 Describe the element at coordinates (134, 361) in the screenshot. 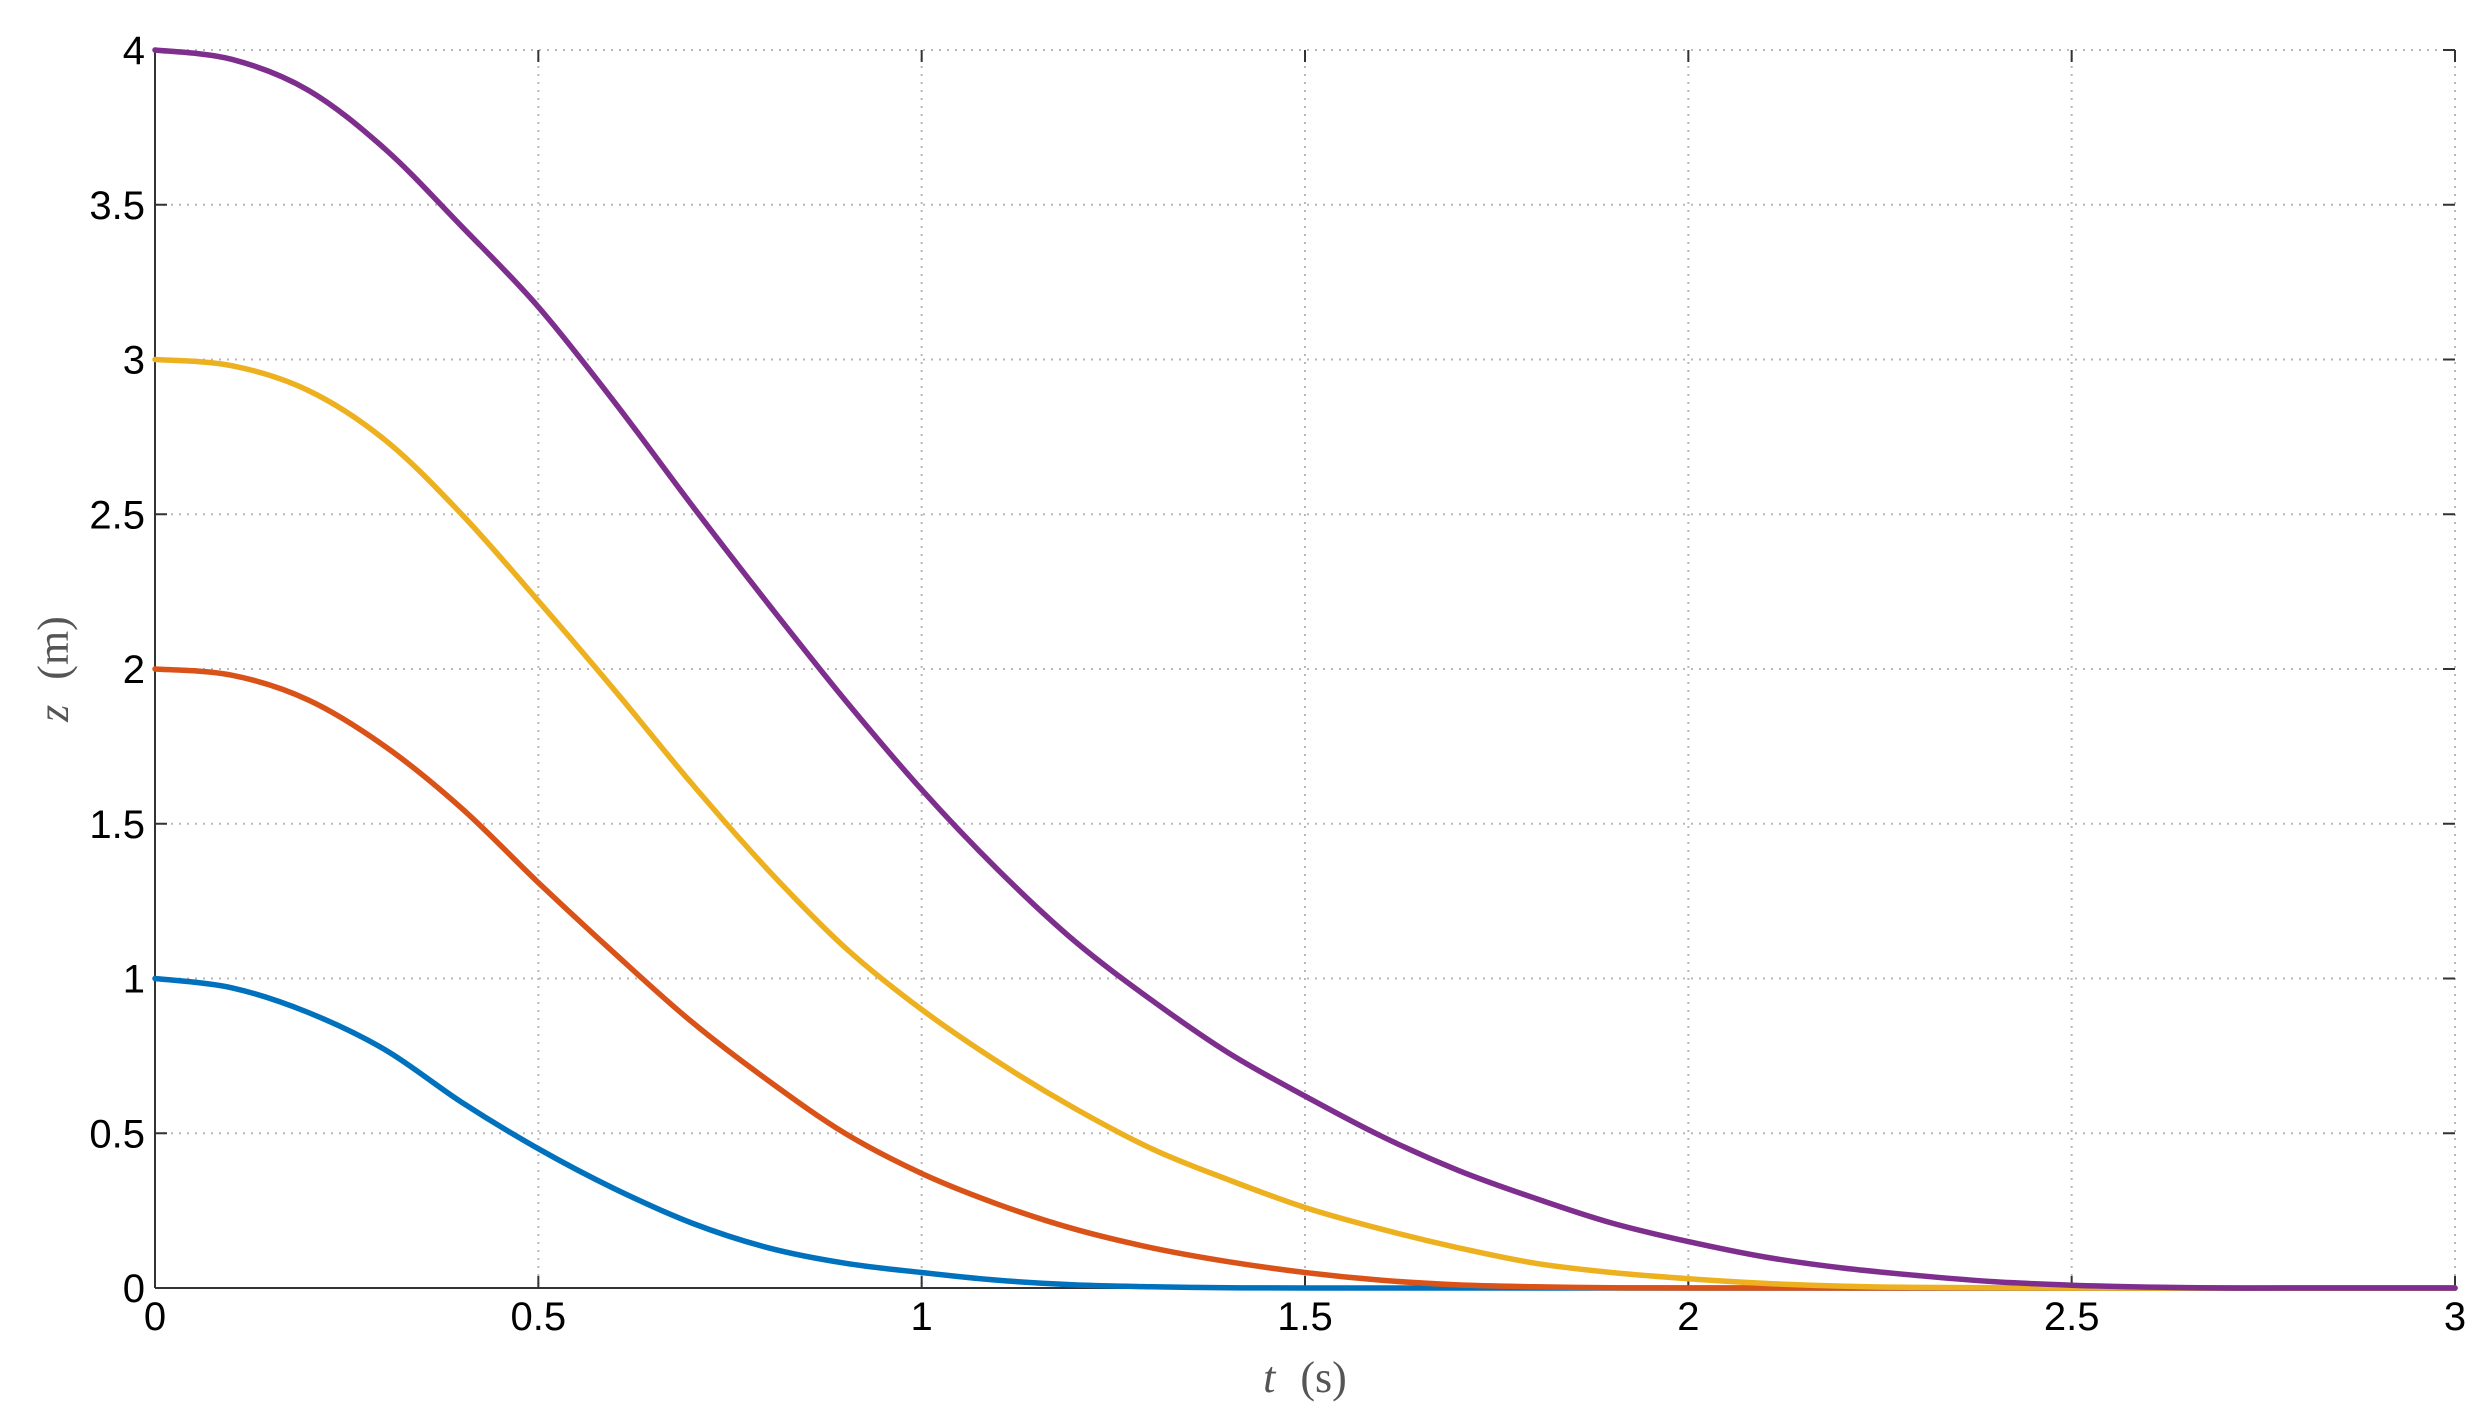

I see `y-tick-label-6: 3` at that location.